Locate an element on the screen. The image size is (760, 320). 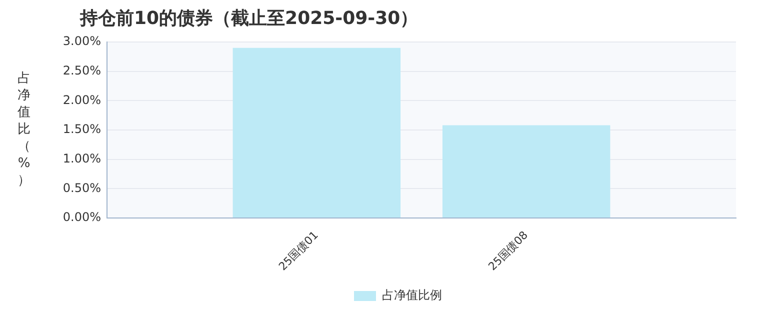
chart-title: 持仓前10的债券（截止至2025-09-30） is located at coordinates (249, 18).